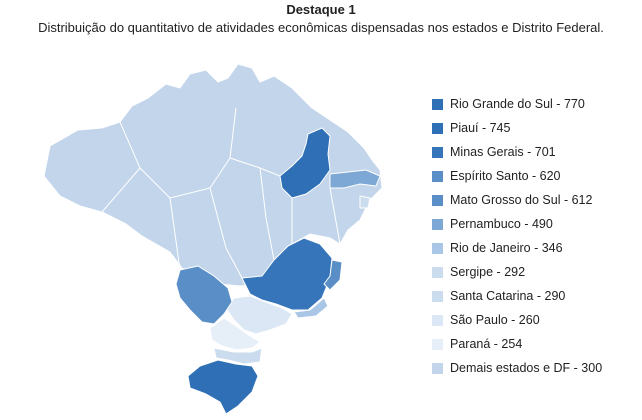  What do you see at coordinates (333, 275) in the screenshot?
I see `map-state-espirito-santo` at bounding box center [333, 275].